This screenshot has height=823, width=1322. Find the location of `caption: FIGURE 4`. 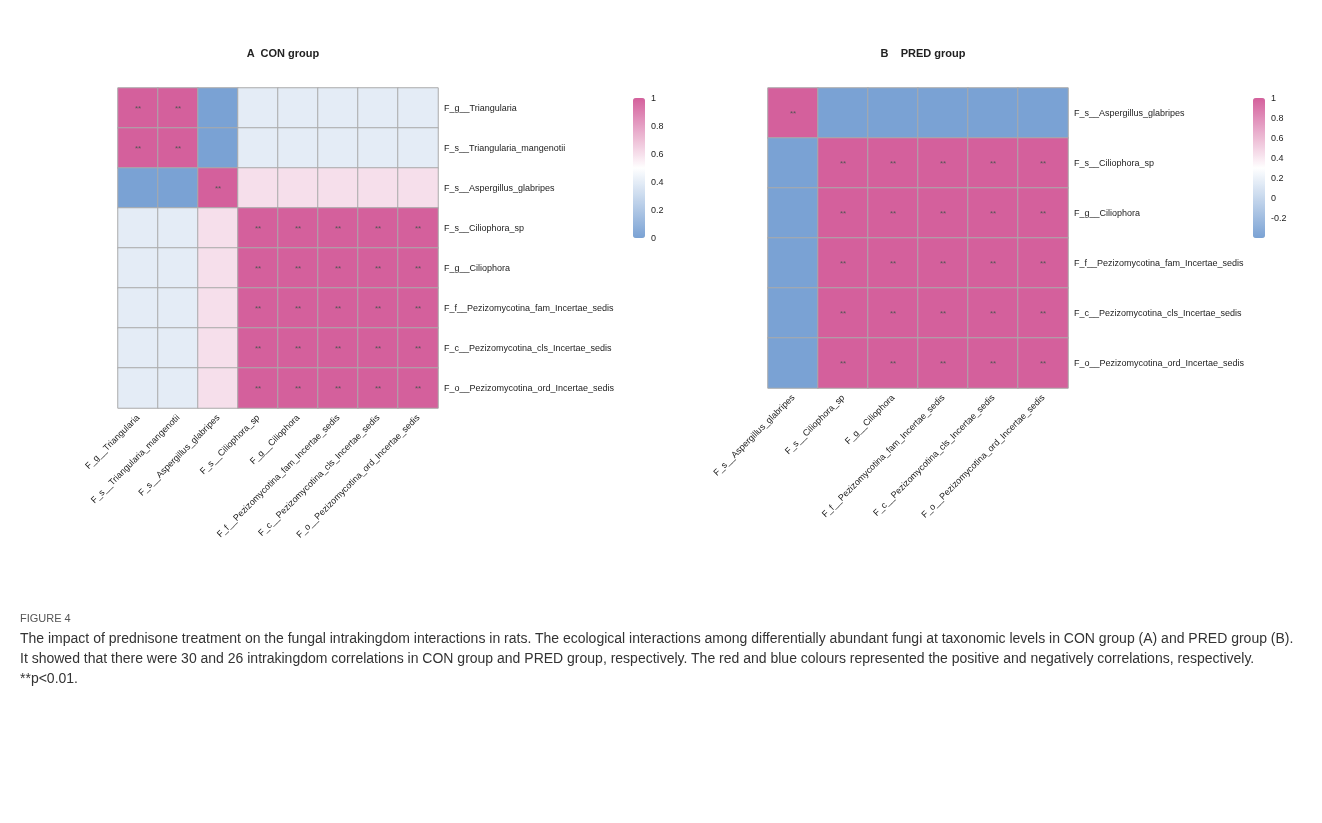

caption: FIGURE 4 is located at coordinates (46, 618).